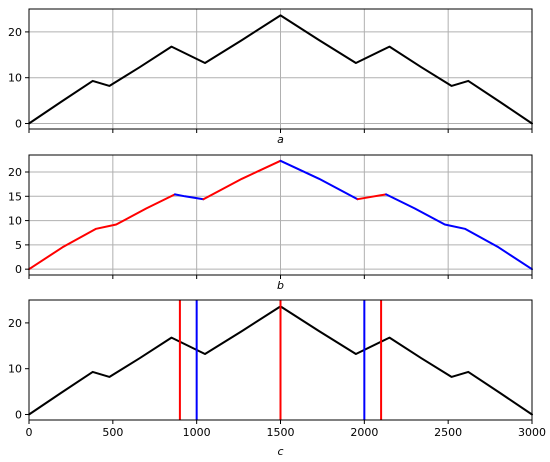  What do you see at coordinates (280, 451) in the screenshot?
I see `x-axis-label: c` at bounding box center [280, 451].